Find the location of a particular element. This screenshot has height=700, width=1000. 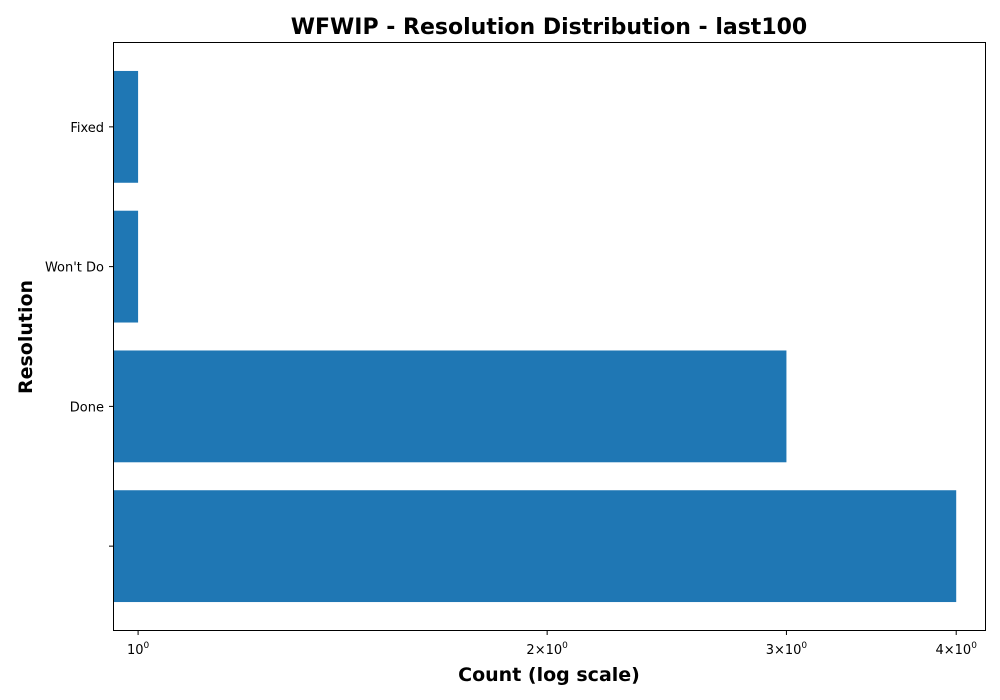

bar-done is located at coordinates (450, 406).